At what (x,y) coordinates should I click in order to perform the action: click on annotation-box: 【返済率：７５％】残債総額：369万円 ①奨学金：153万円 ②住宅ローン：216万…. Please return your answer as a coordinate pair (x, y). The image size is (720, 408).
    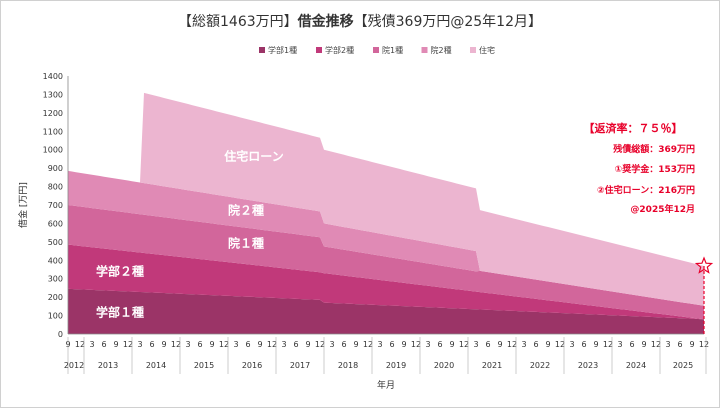
    Looking at the image, I should click on (640, 168).